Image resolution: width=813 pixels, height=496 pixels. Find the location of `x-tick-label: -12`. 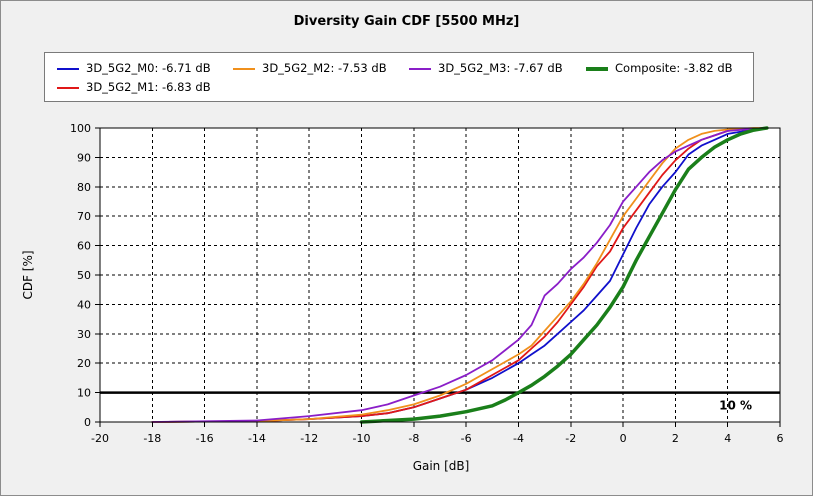

x-tick-label: -12 is located at coordinates (309, 438).